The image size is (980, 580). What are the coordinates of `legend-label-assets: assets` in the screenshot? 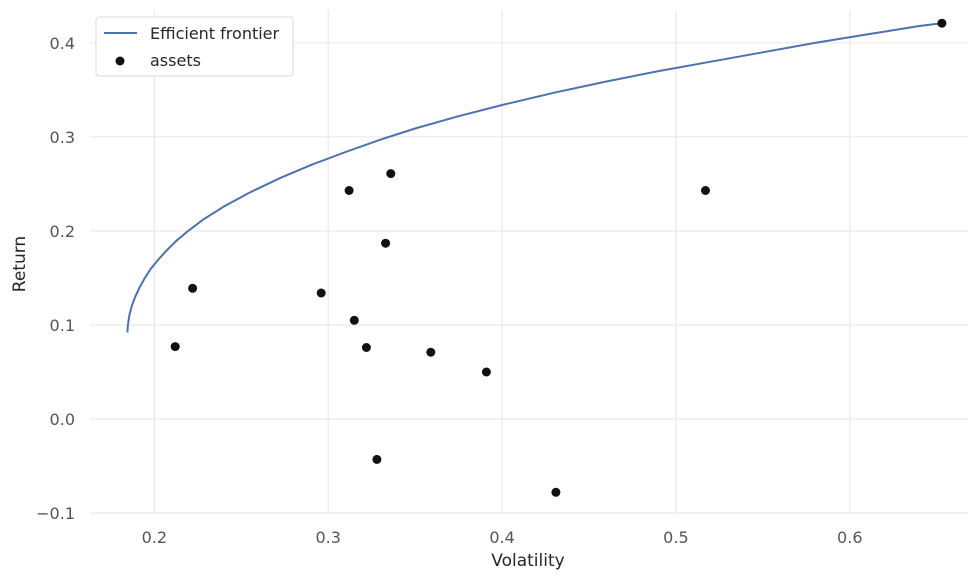 It's located at (175, 60).